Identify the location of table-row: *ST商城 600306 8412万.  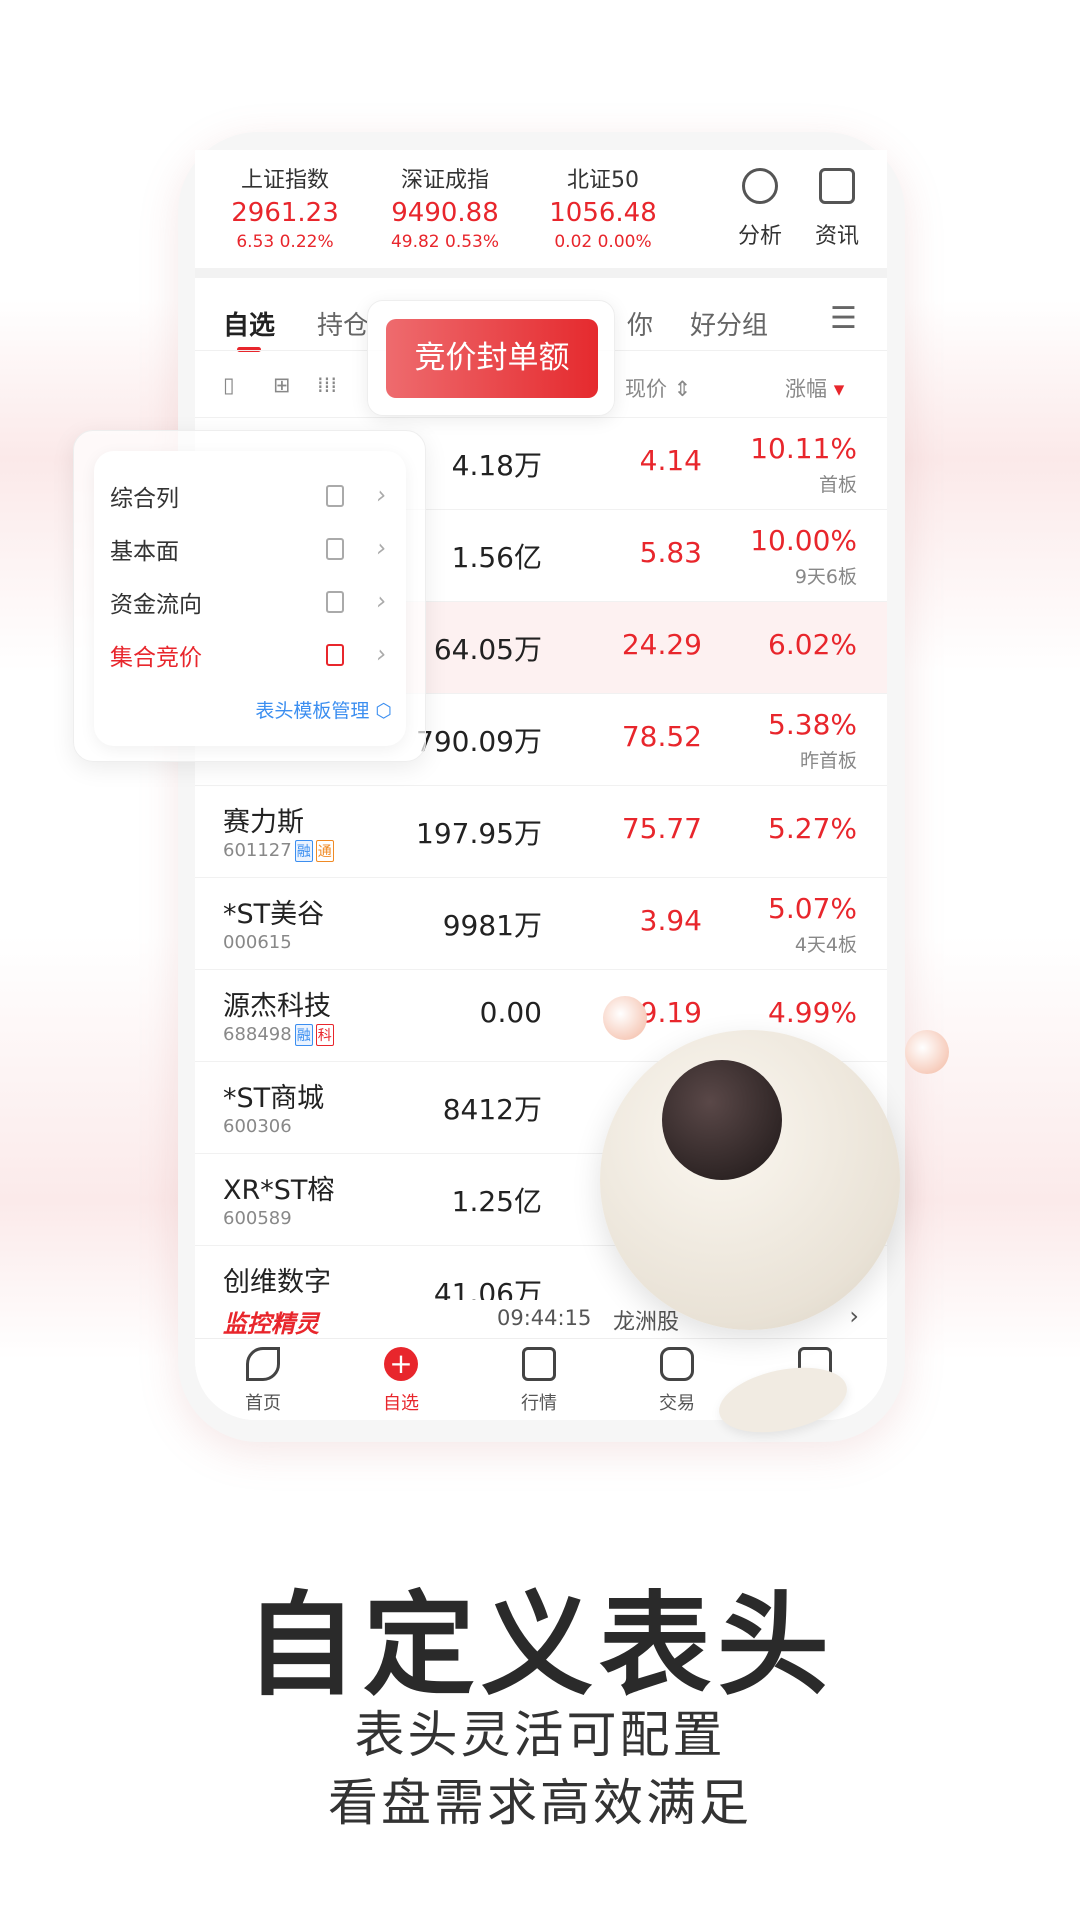
(541, 1107).